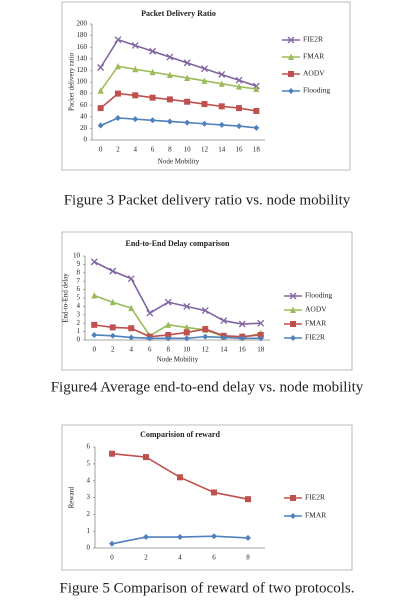 This screenshot has width=415, height=601. I want to click on y-tick-label: 6, so click(89, 447).